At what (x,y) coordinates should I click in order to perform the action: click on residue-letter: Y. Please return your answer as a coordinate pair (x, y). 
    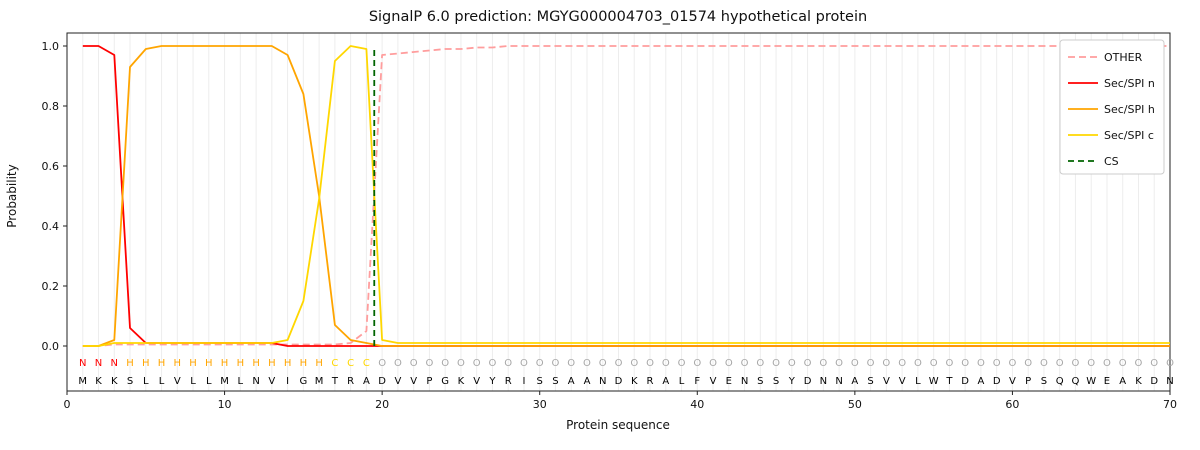
    Looking at the image, I should click on (492, 381).